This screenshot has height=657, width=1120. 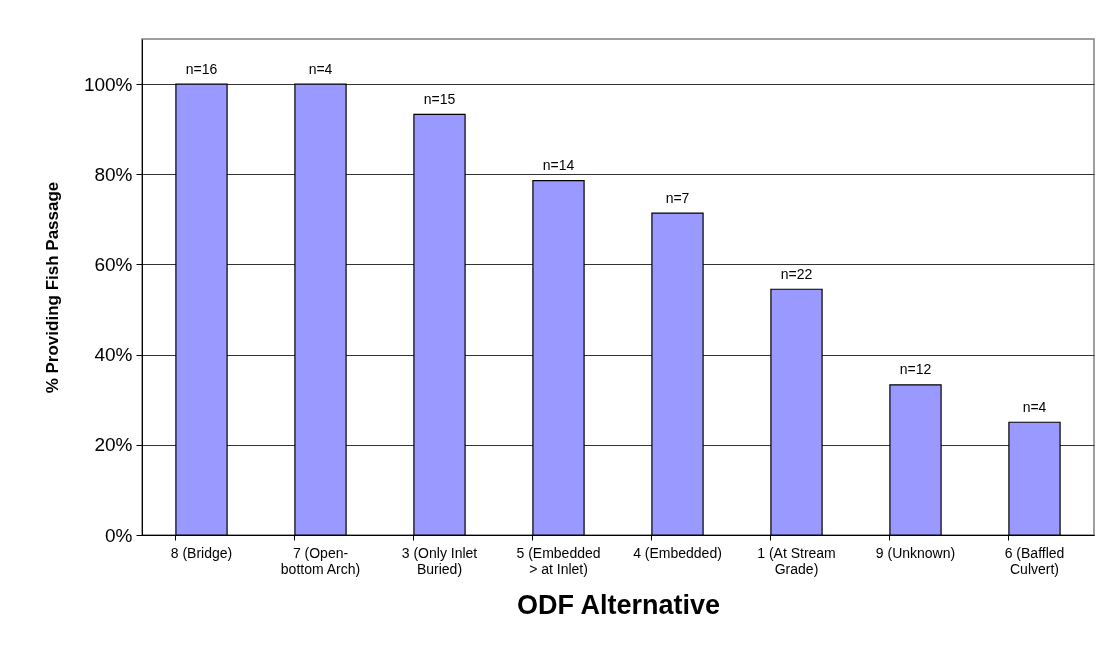 What do you see at coordinates (108, 84) in the screenshot?
I see `y-tick-label: 100%` at bounding box center [108, 84].